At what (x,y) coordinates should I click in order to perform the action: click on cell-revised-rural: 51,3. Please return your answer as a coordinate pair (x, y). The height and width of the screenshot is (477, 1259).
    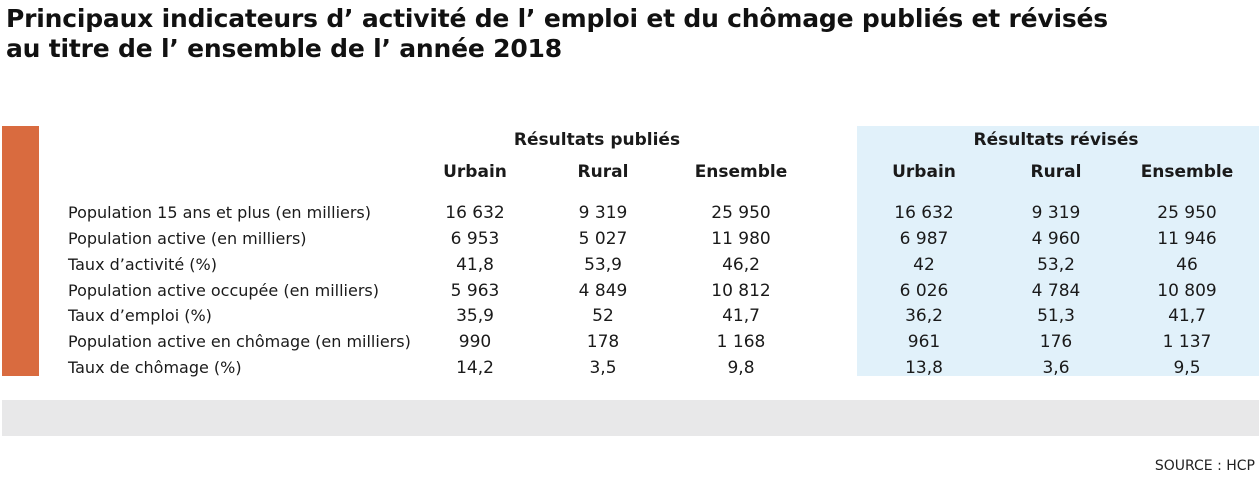
    Looking at the image, I should click on (1056, 316).